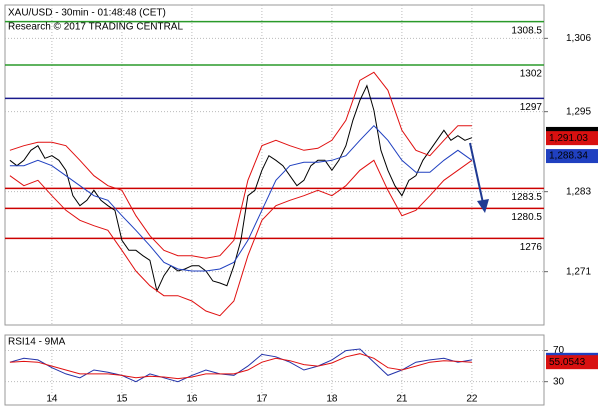  I want to click on value-box-label: 1,288.34, so click(568, 156).